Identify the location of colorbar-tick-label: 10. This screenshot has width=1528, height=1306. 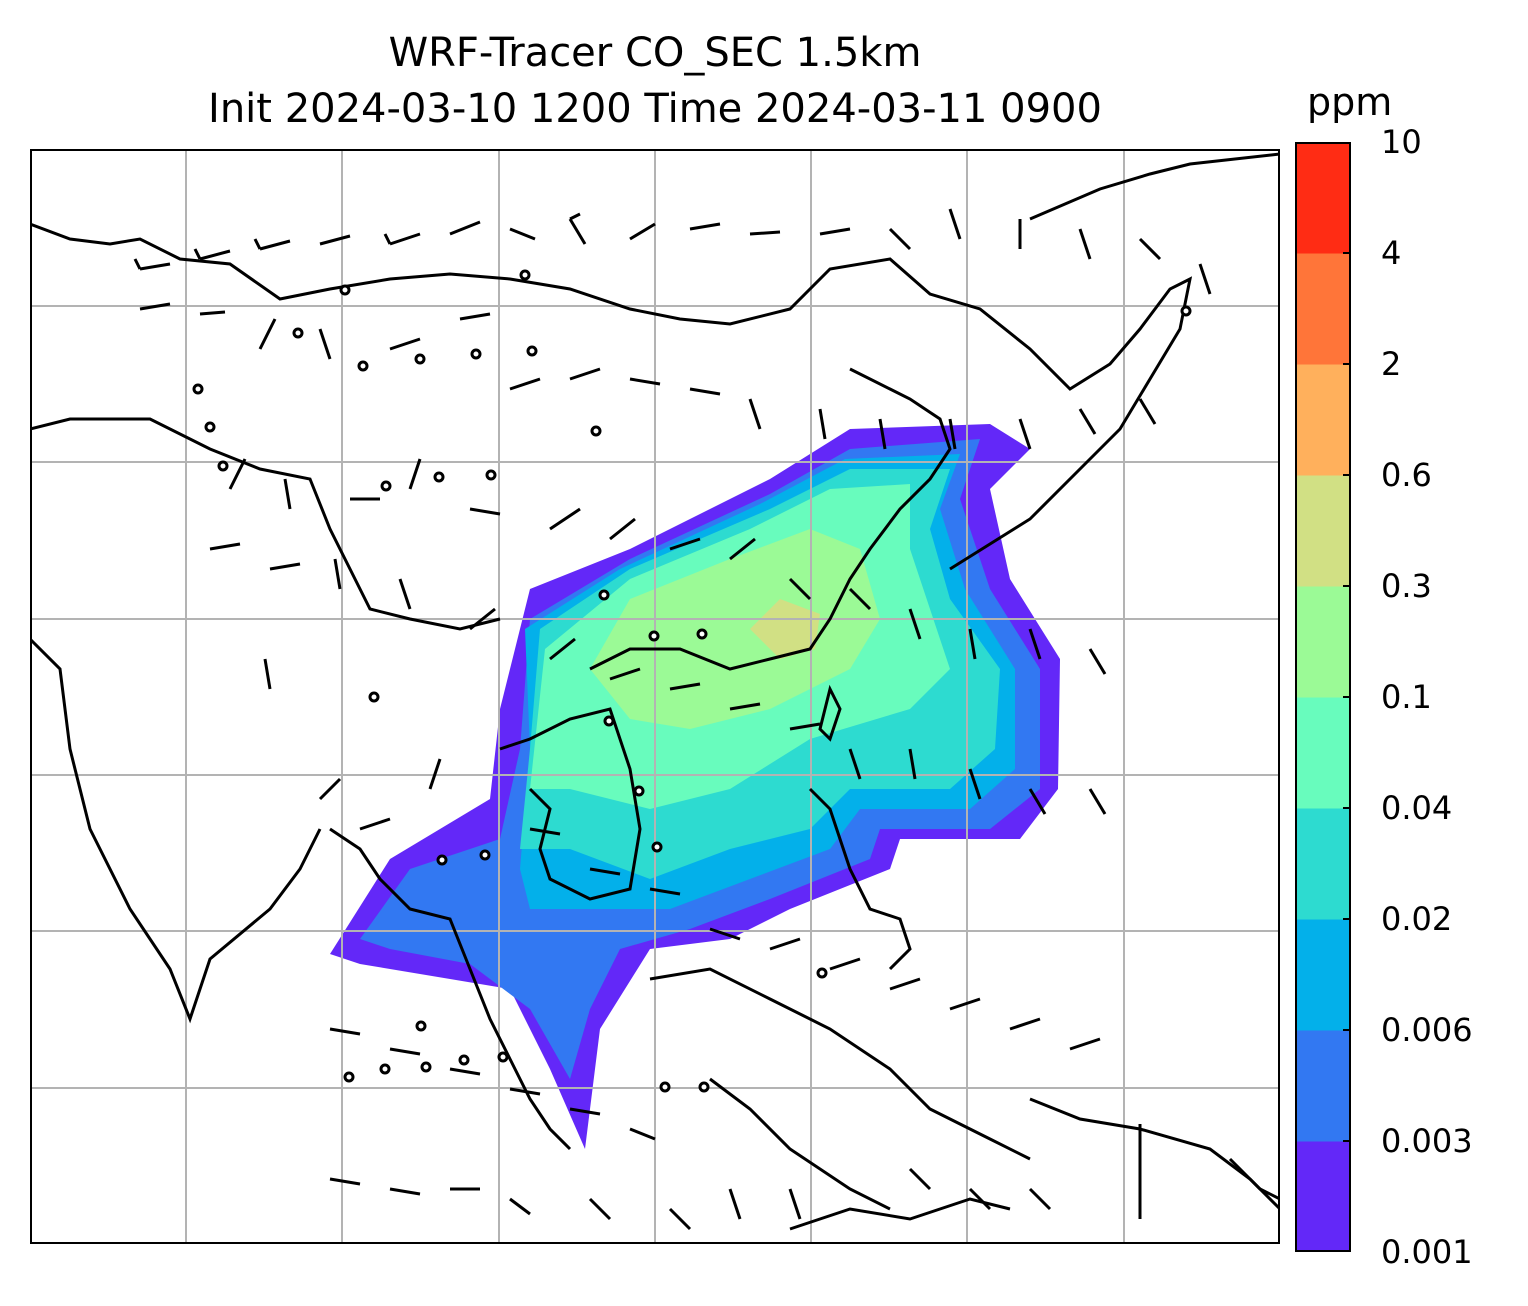
(1401, 142).